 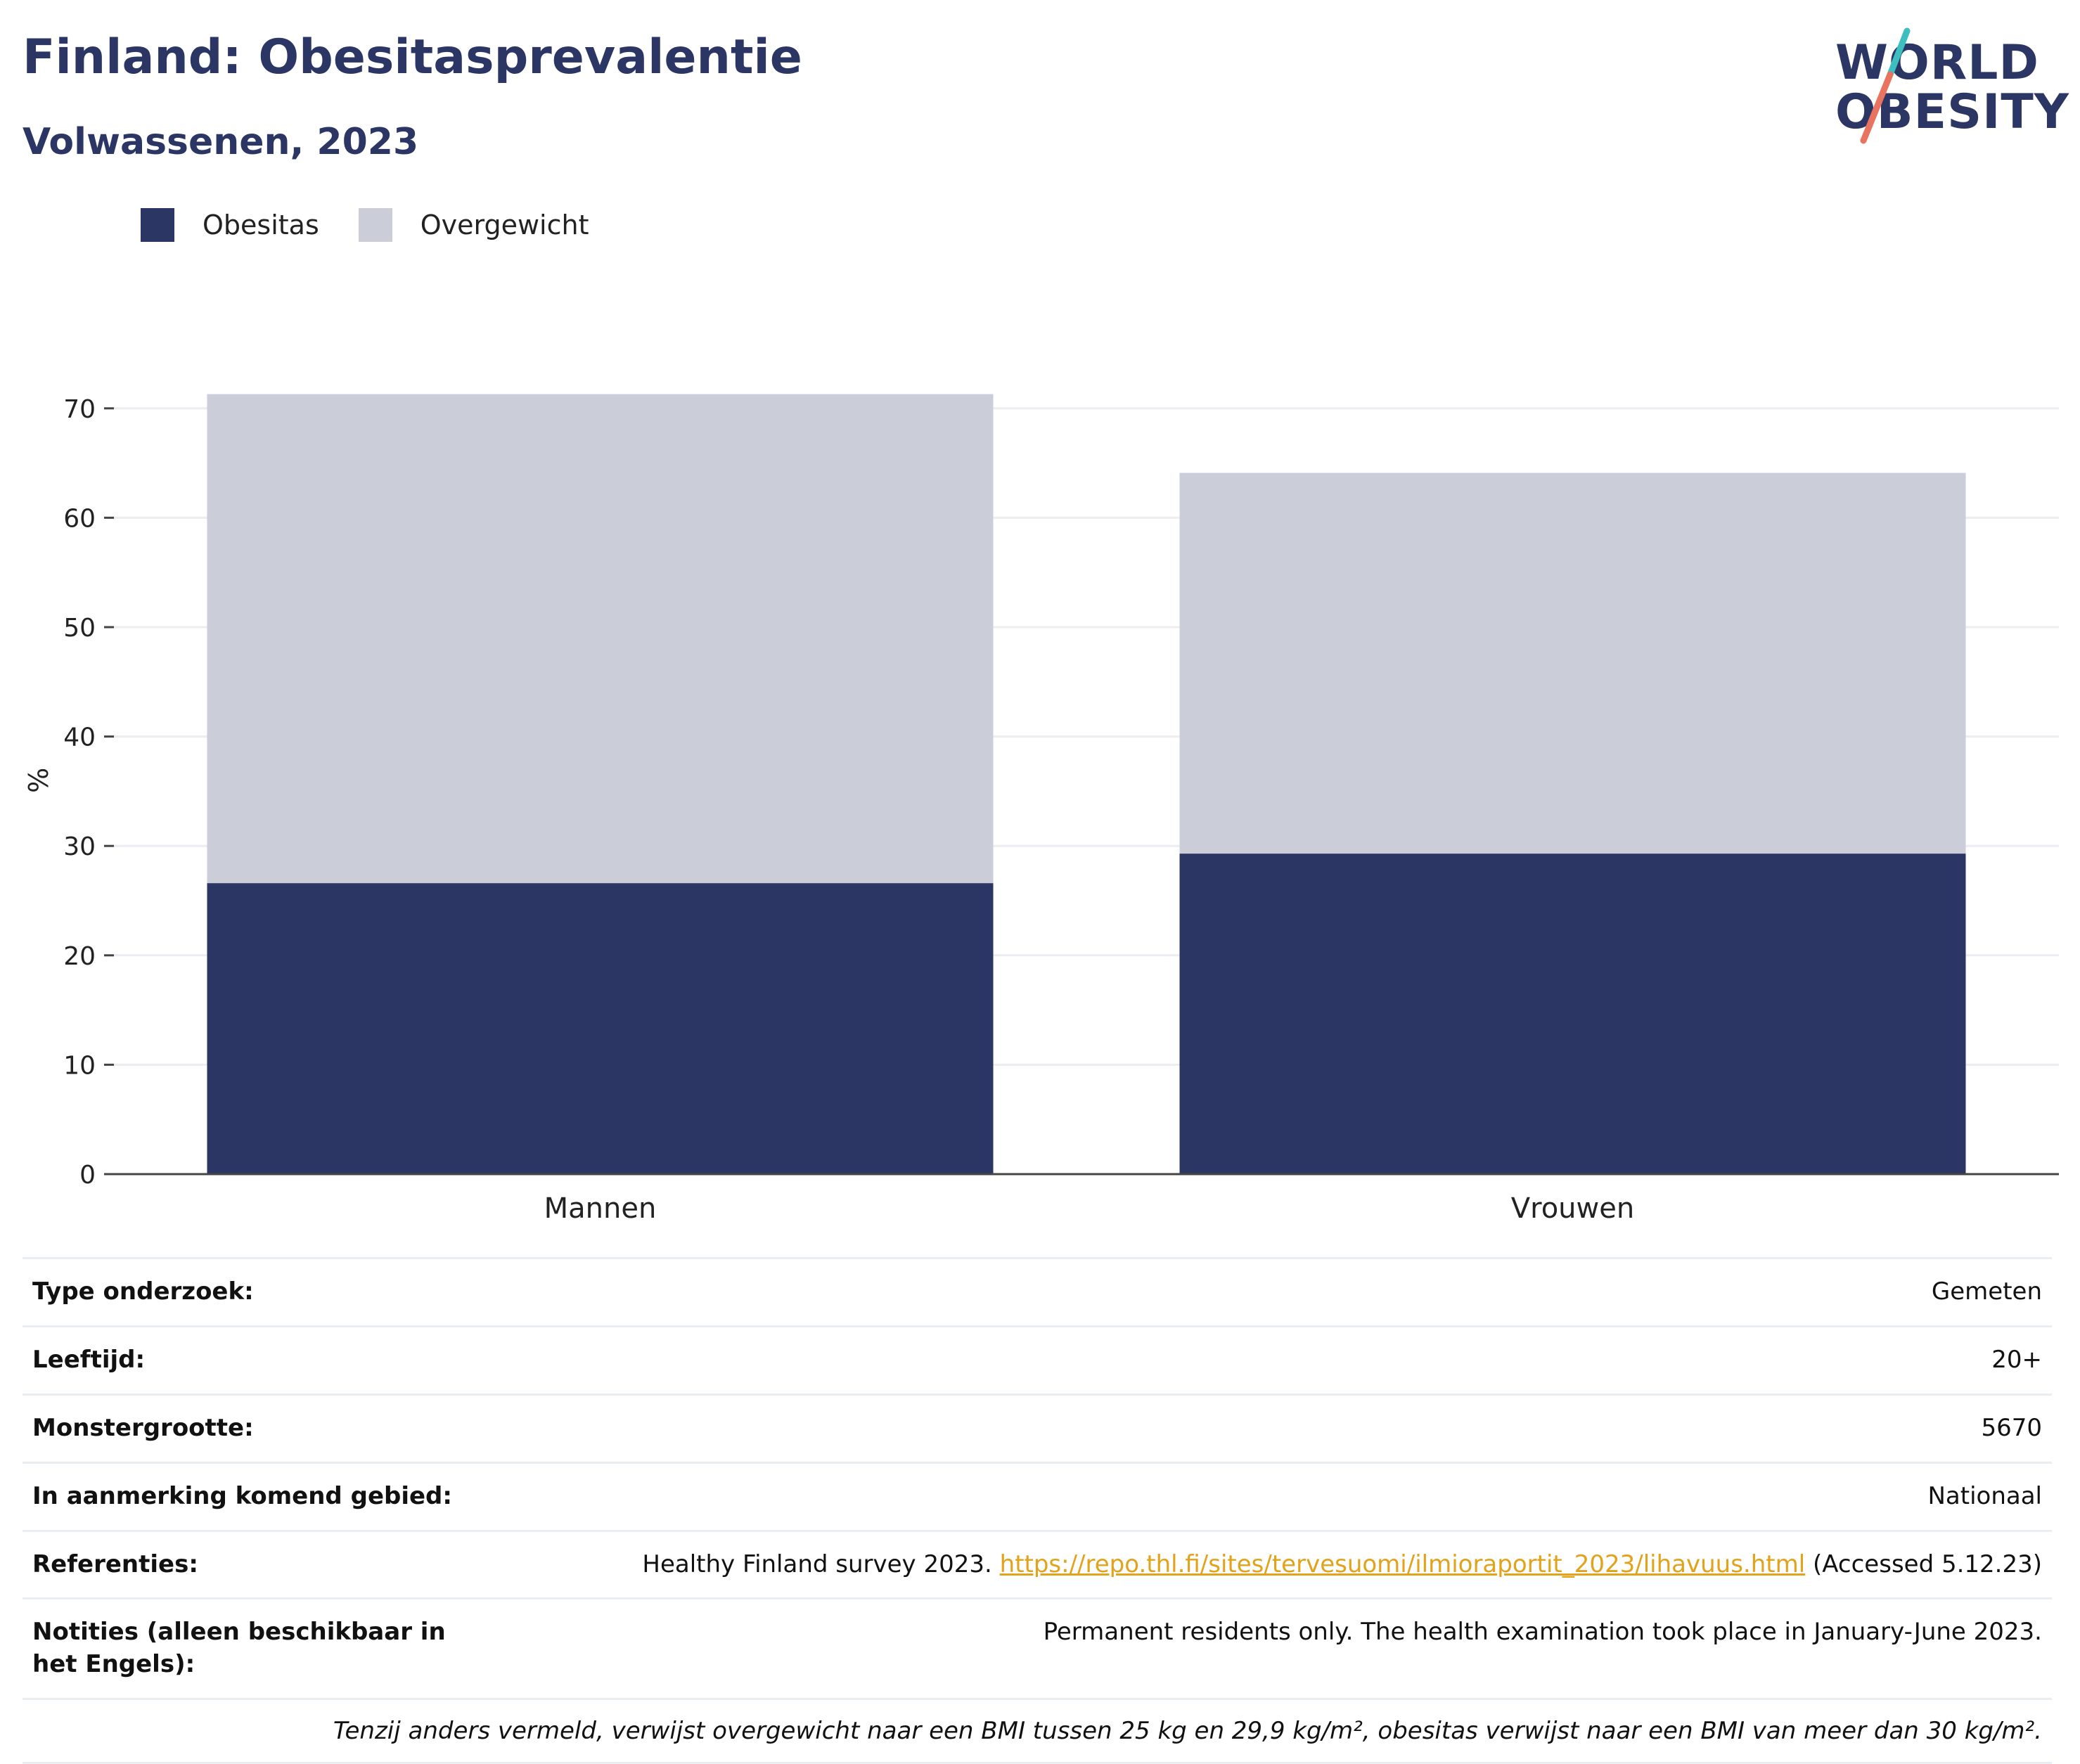 I want to click on bar-obesitas-vrouwen, so click(x=1572, y=1014).